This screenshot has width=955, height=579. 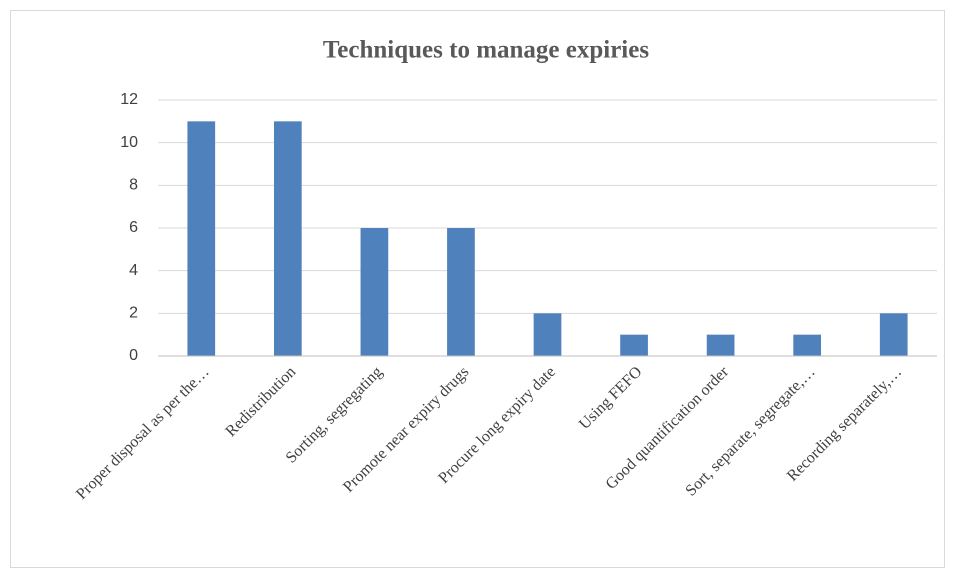 I want to click on y-tick-label: 12, so click(x=129, y=99).